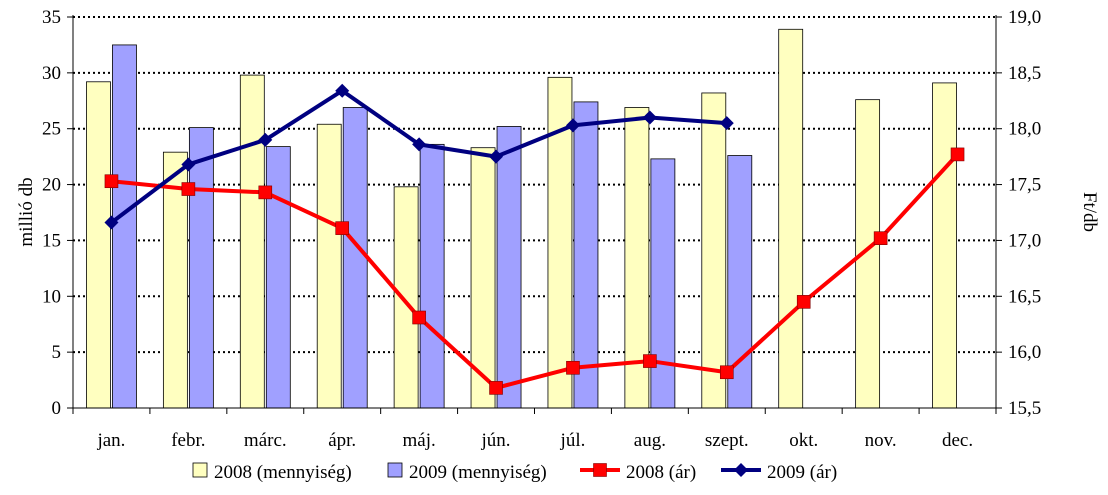 This screenshot has width=1108, height=495. Describe the element at coordinates (98, 245) in the screenshot. I see `bar-1-jan.` at that location.